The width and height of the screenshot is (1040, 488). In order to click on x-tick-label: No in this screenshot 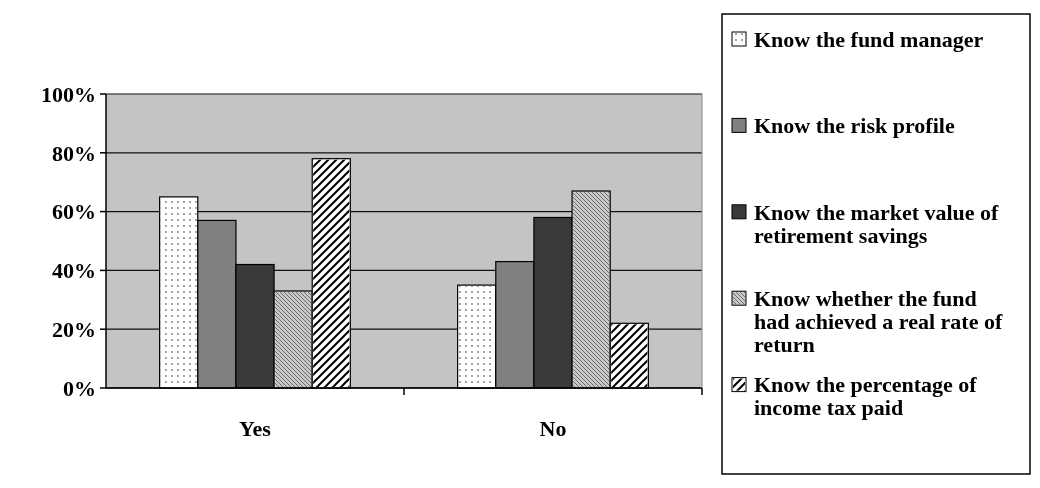, I will do `click(553, 428)`.